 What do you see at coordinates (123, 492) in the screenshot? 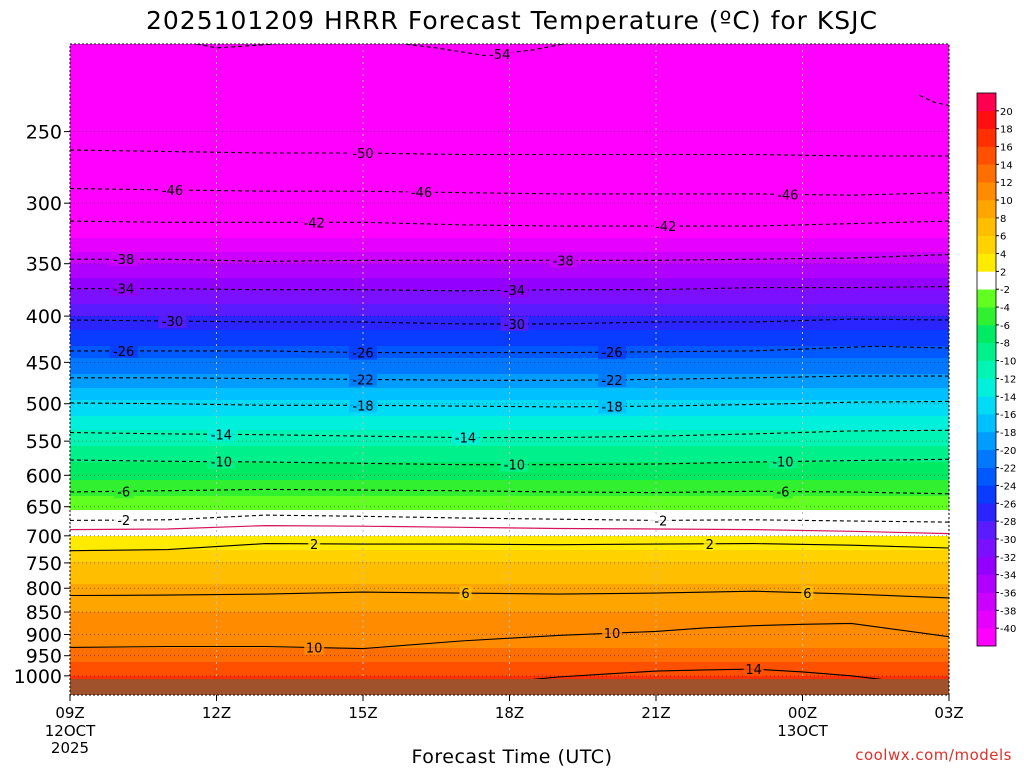
I see `contour-label: -6` at bounding box center [123, 492].